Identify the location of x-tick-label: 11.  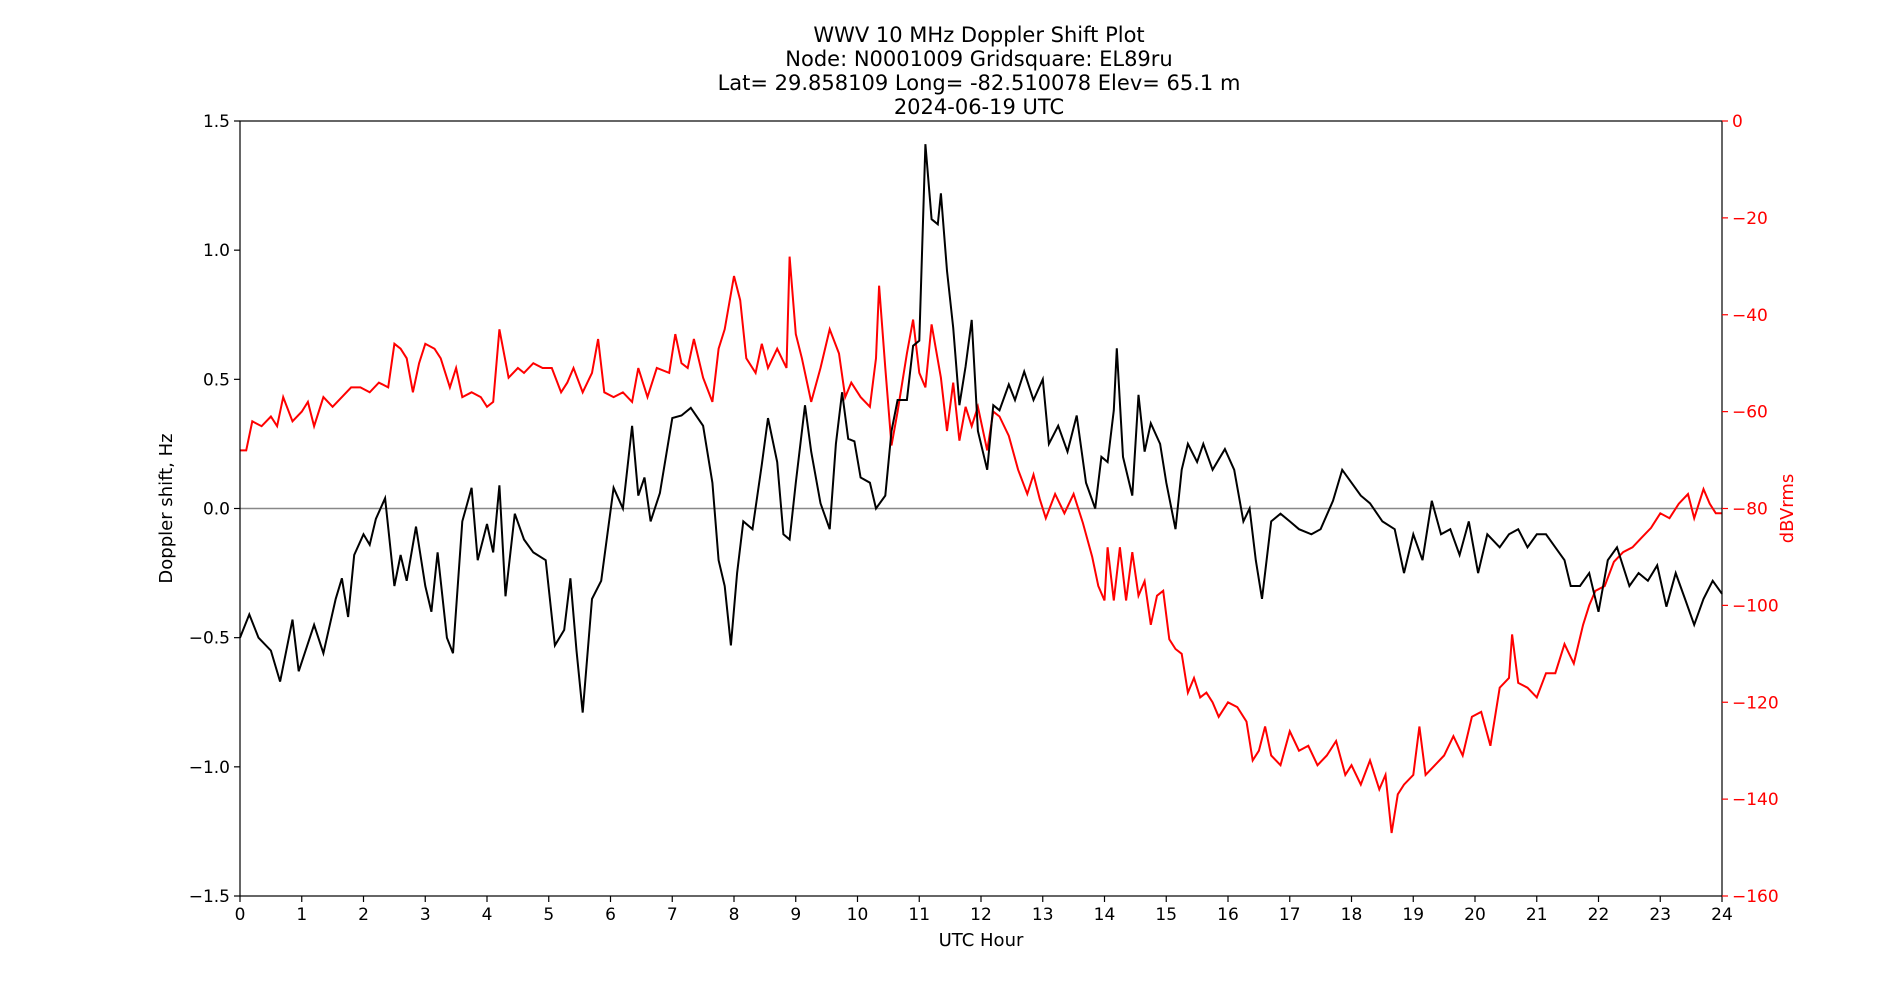
(919, 915).